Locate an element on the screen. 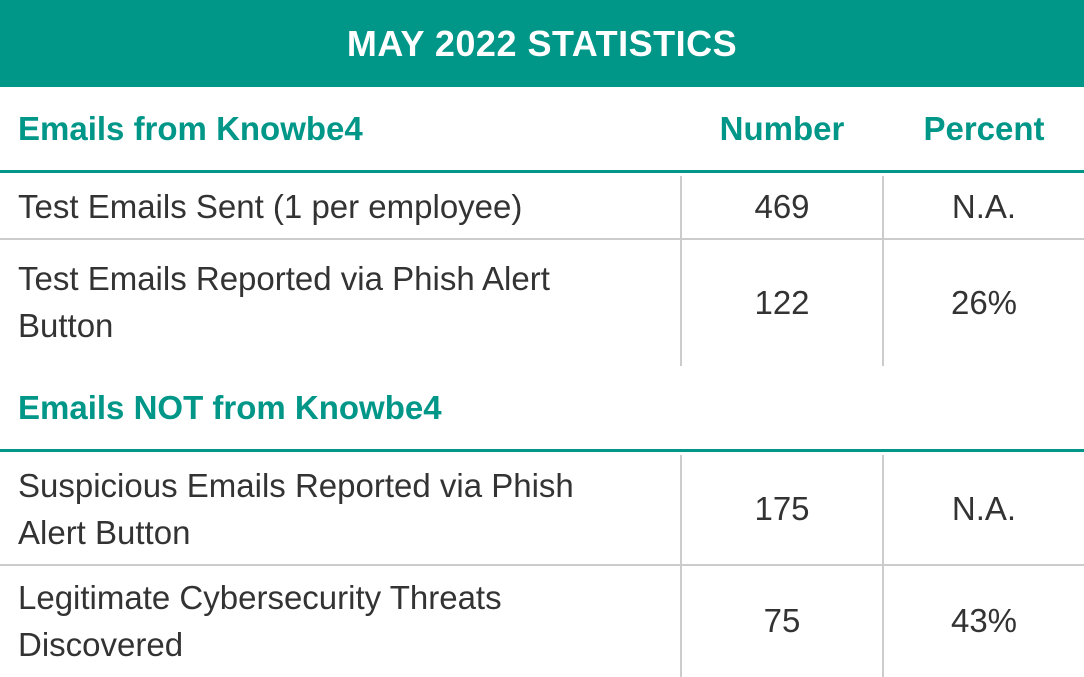 This screenshot has width=1084, height=677. row-label: Test Emails Sent (1 per employee) is located at coordinates (270, 206).